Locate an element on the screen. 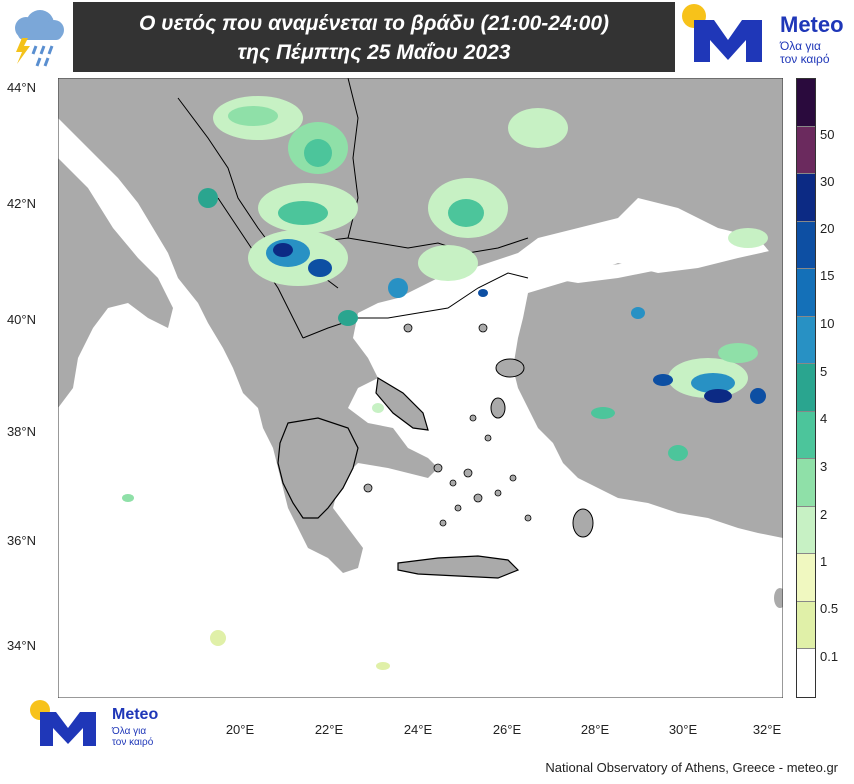 This screenshot has width=854, height=784. lon-label-28: 28°E is located at coordinates (595, 729).